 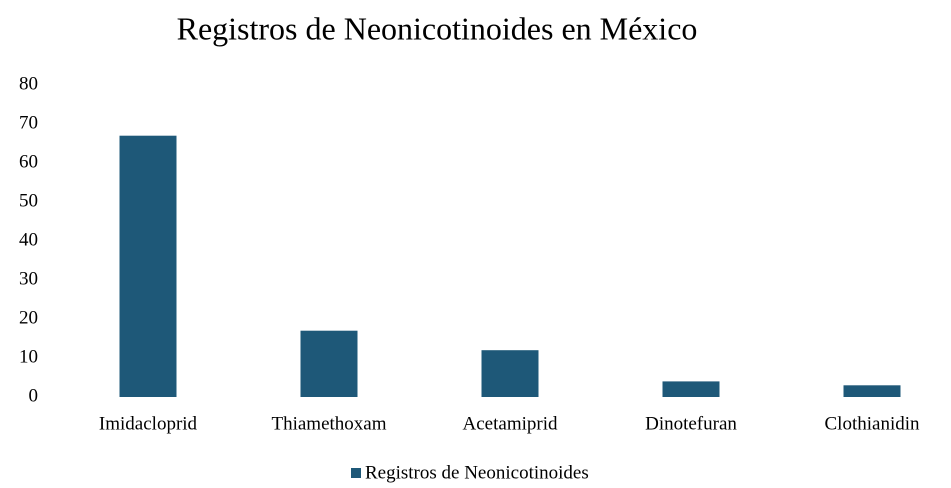 What do you see at coordinates (691, 423) in the screenshot?
I see `x-tick-label: Dinotefuran` at bounding box center [691, 423].